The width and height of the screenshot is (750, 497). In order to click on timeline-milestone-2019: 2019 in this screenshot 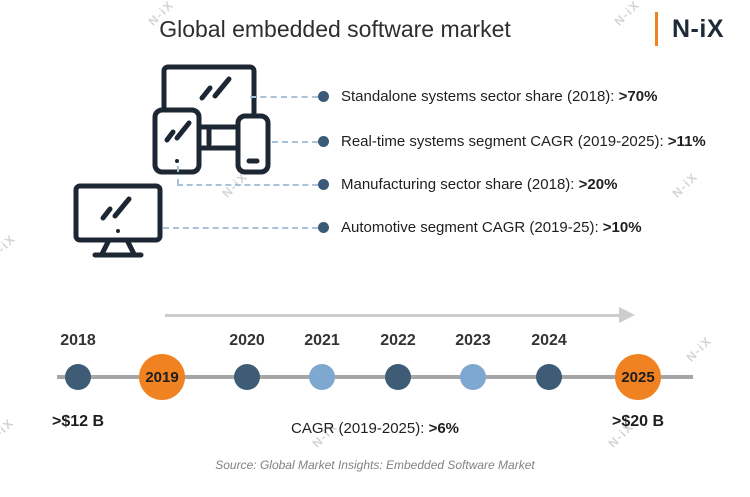, I will do `click(162, 377)`.